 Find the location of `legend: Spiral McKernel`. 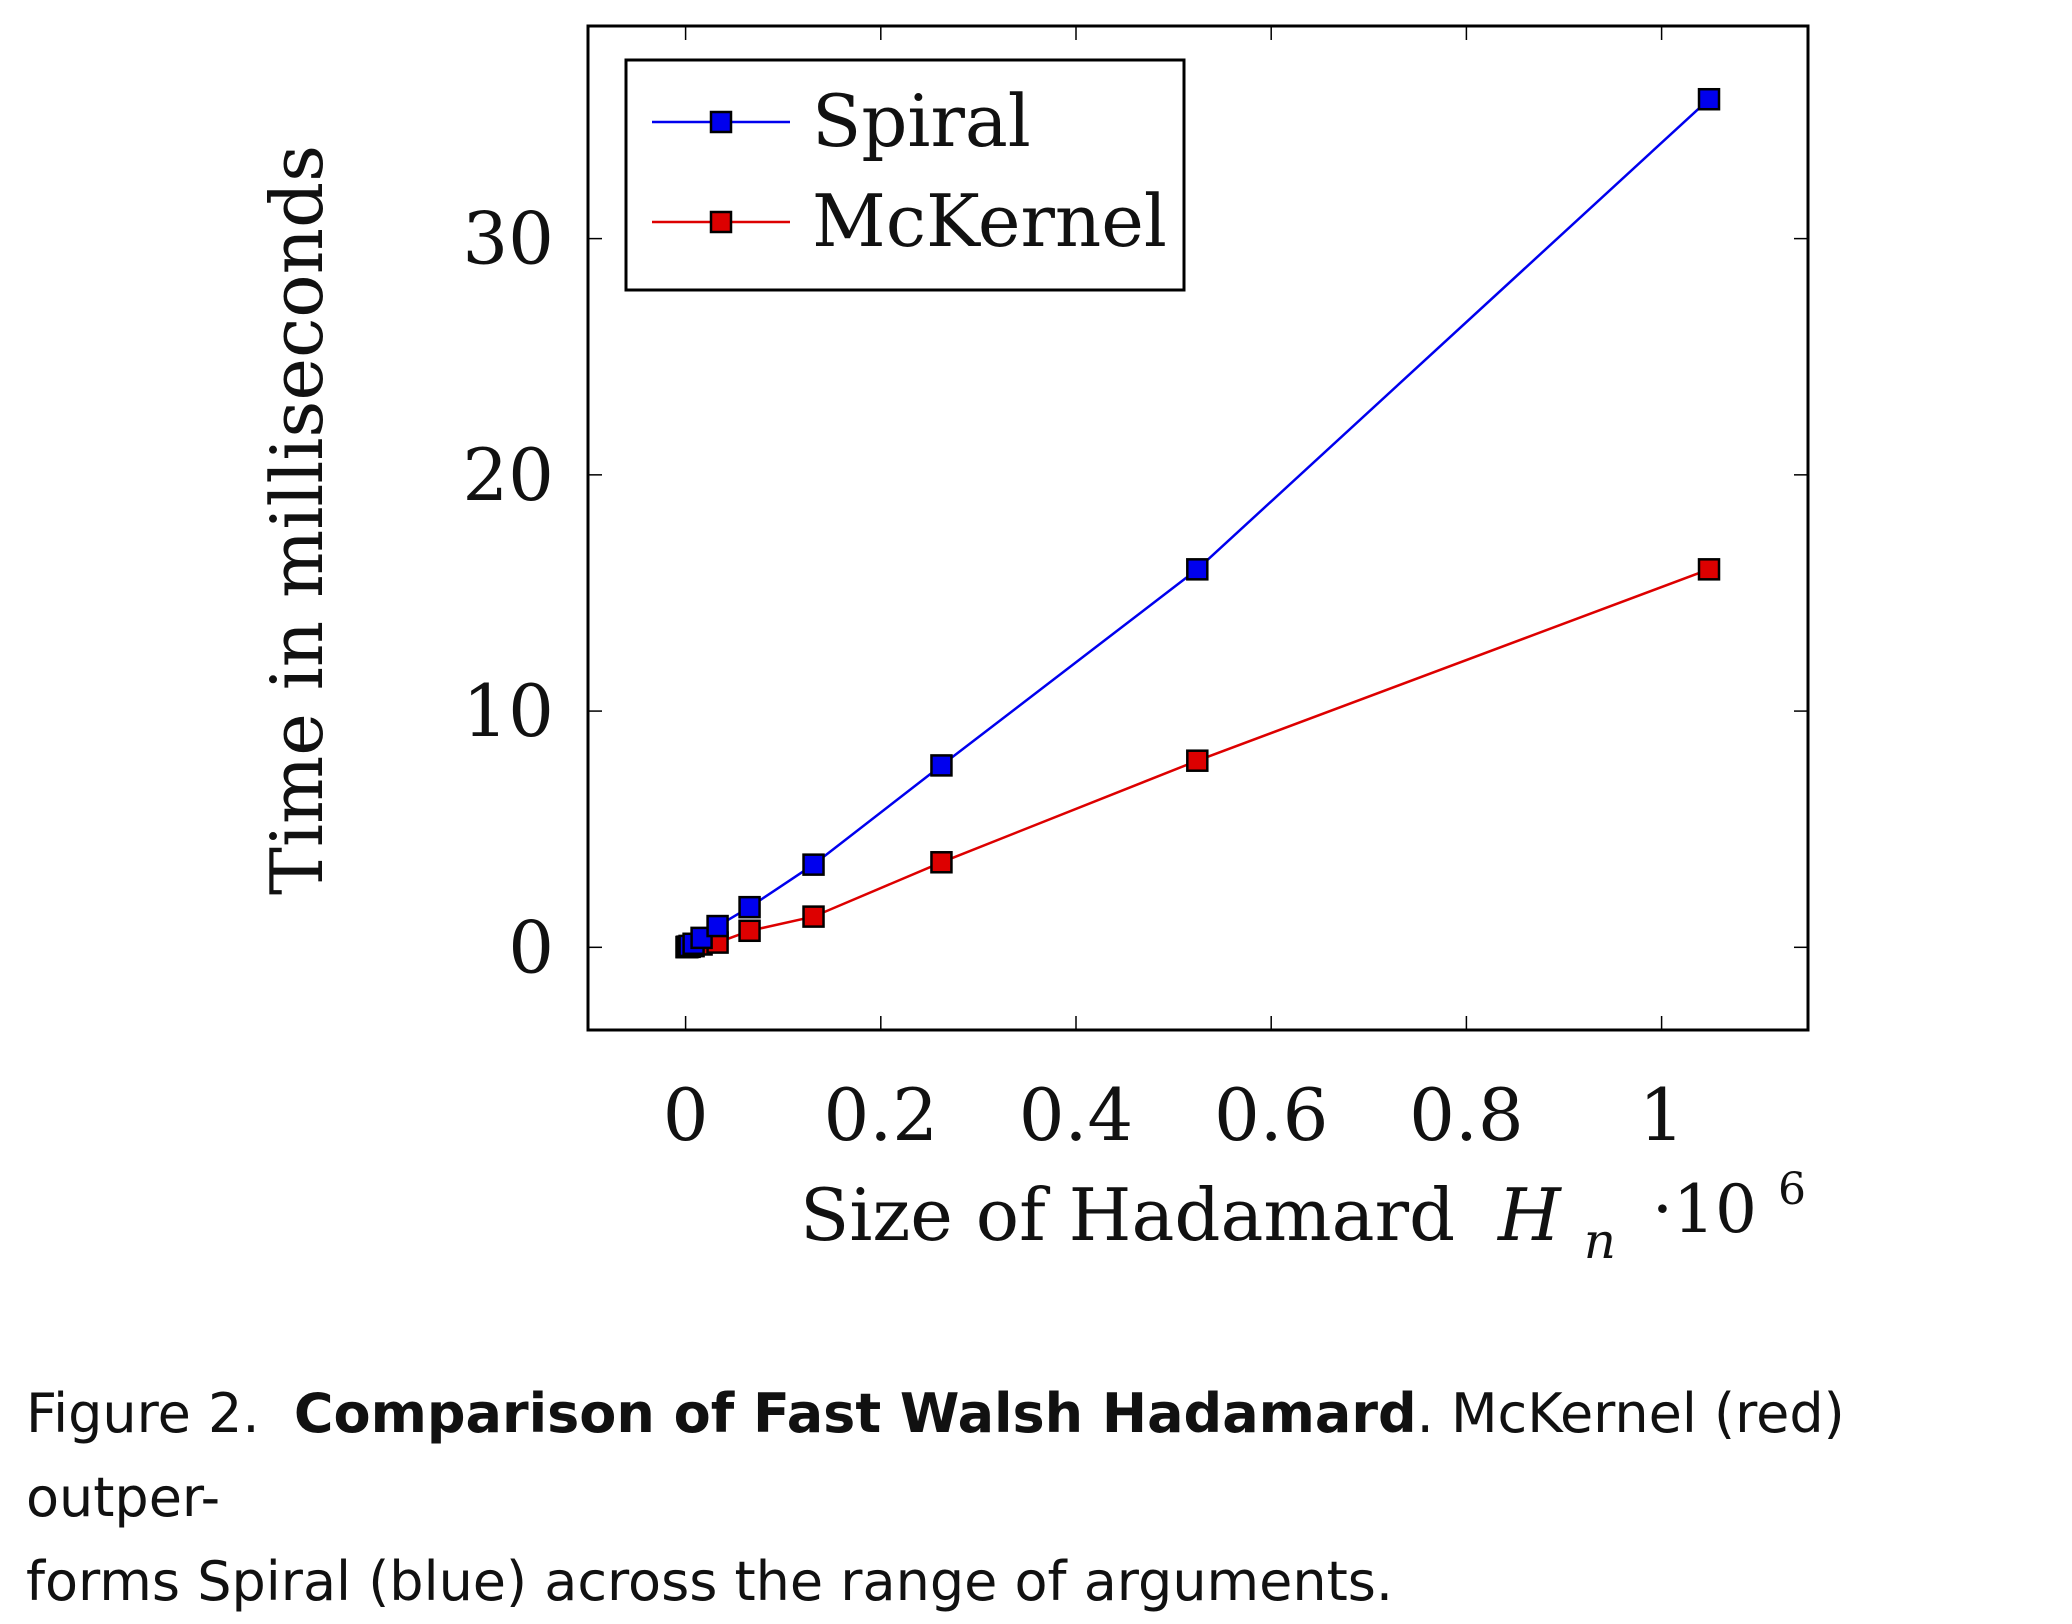

legend: Spiral McKernel is located at coordinates (905, 175).